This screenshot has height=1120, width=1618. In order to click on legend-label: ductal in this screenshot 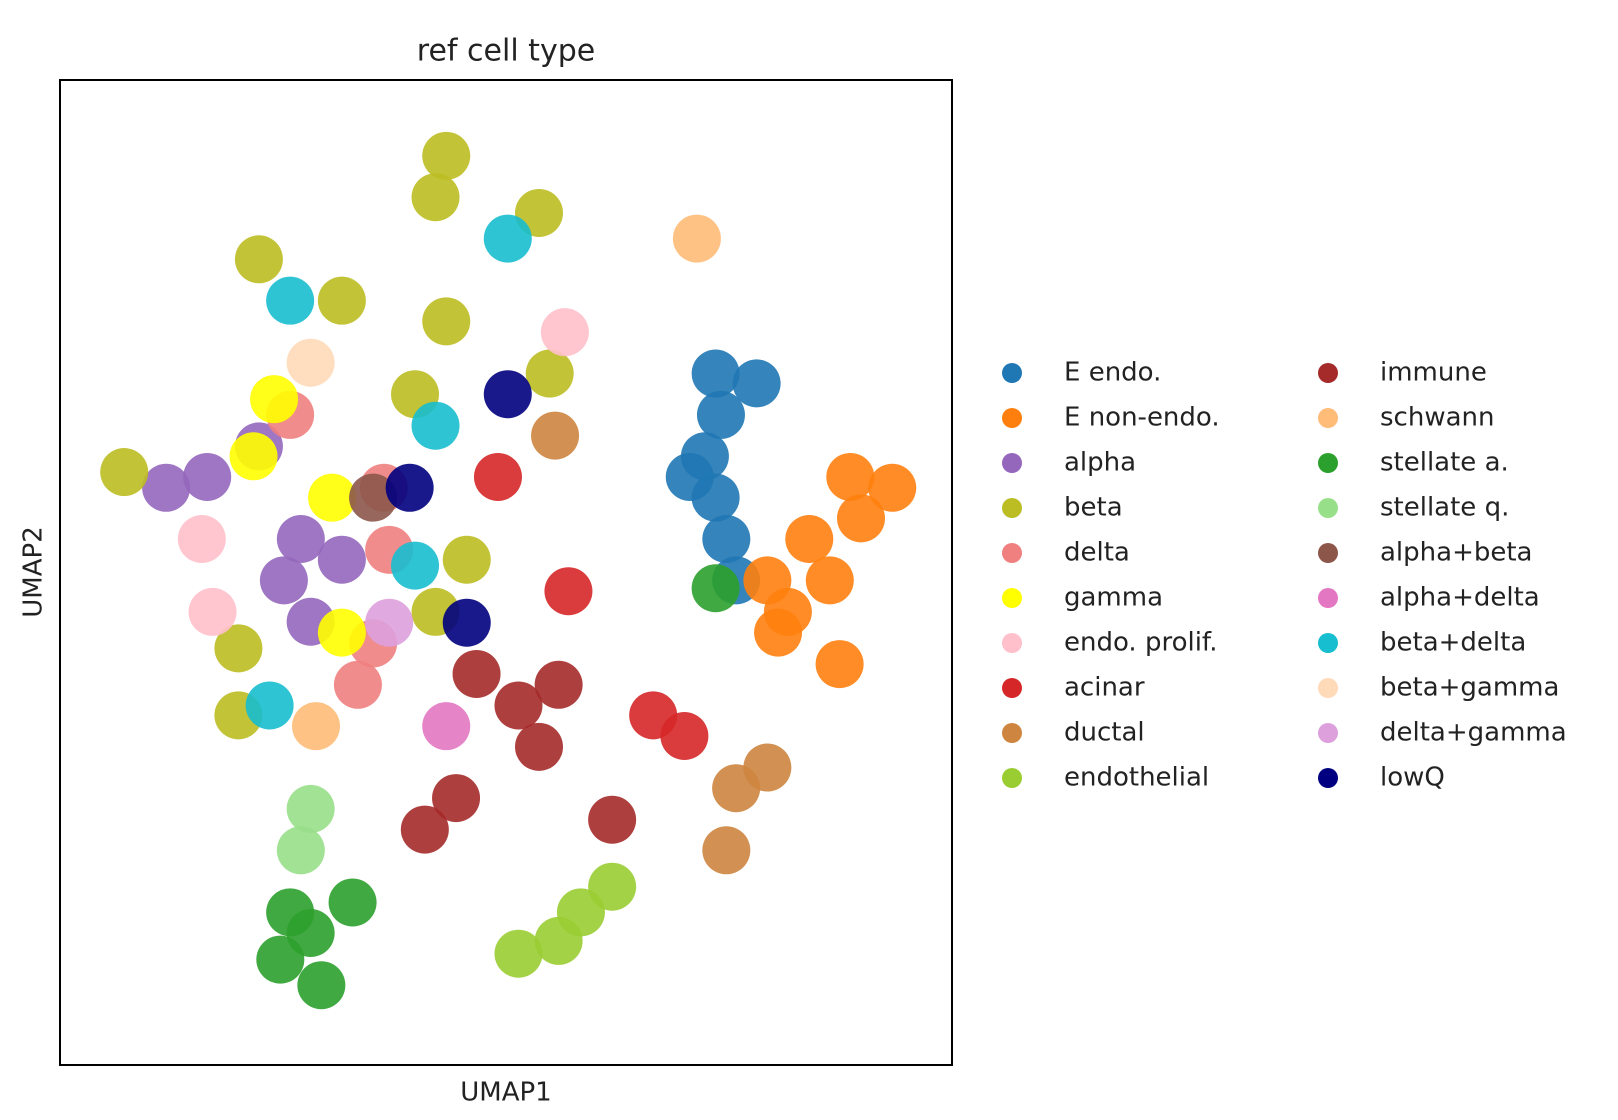, I will do `click(1104, 733)`.